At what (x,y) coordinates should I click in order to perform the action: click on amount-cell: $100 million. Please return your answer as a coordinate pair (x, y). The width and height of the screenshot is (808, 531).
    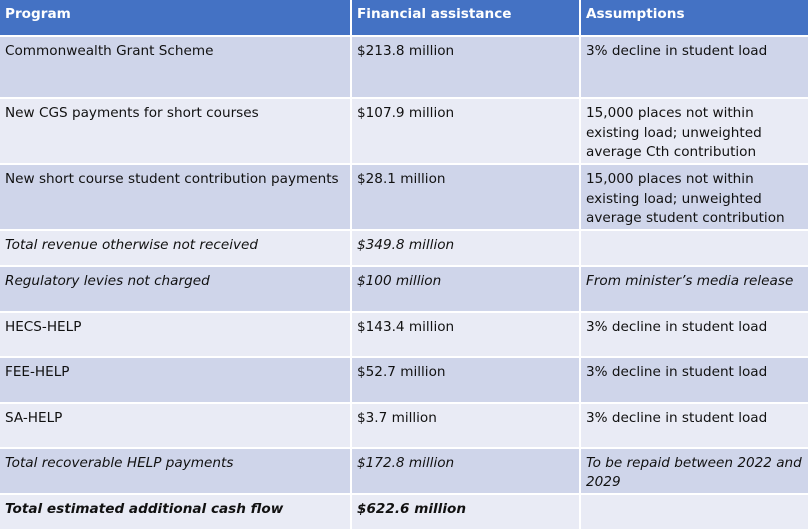
    Looking at the image, I should click on (466, 289).